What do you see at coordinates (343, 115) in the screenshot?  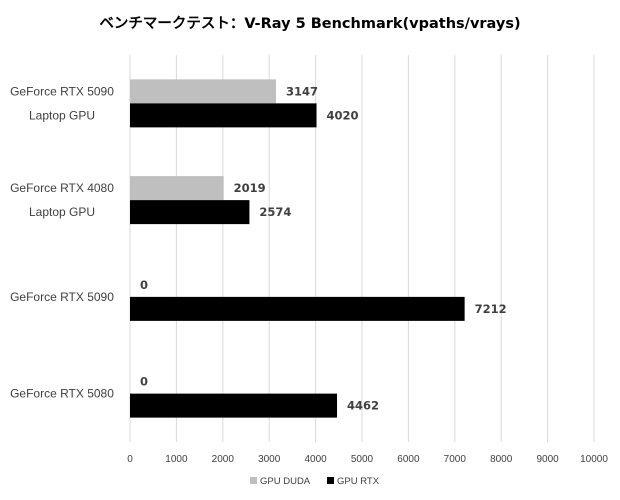 I see `data-label: 4020` at bounding box center [343, 115].